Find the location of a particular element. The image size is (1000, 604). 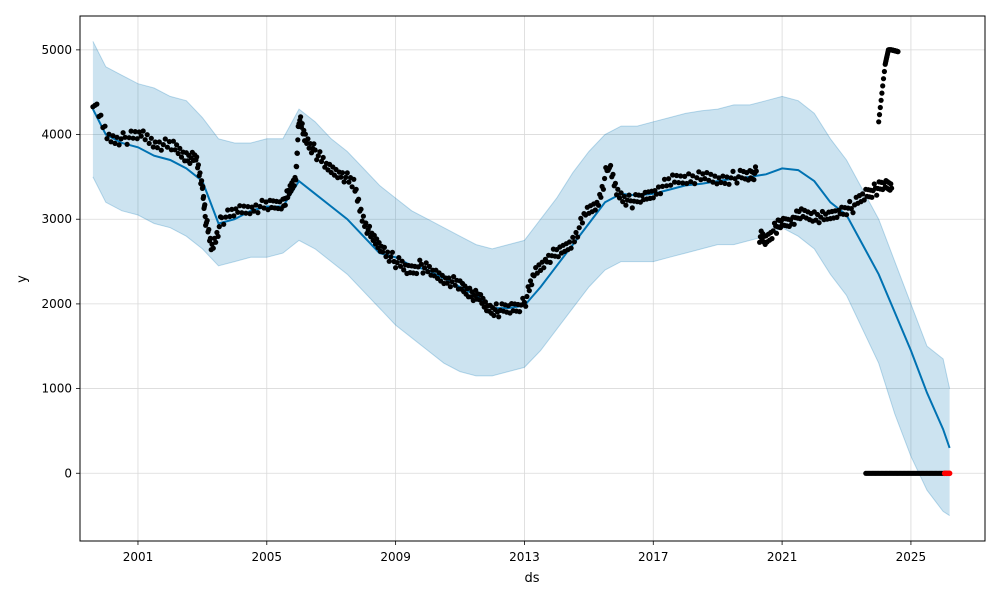

y-tick-label: 4000 is located at coordinates (56, 135).